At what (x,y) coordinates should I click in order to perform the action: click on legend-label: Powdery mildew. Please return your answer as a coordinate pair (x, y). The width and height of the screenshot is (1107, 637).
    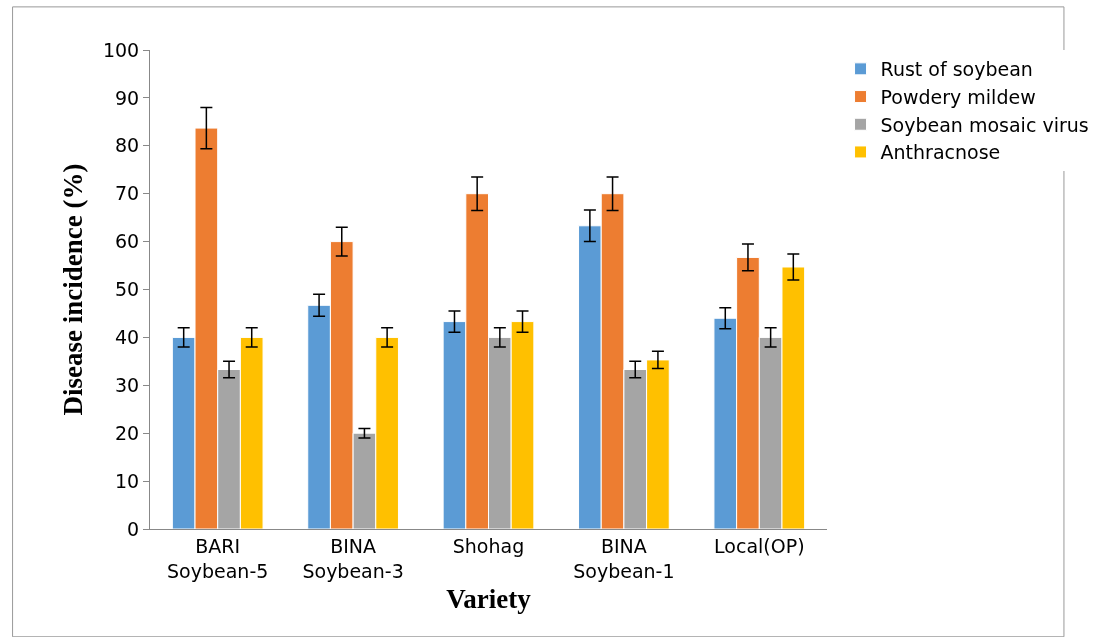
    Looking at the image, I should click on (958, 96).